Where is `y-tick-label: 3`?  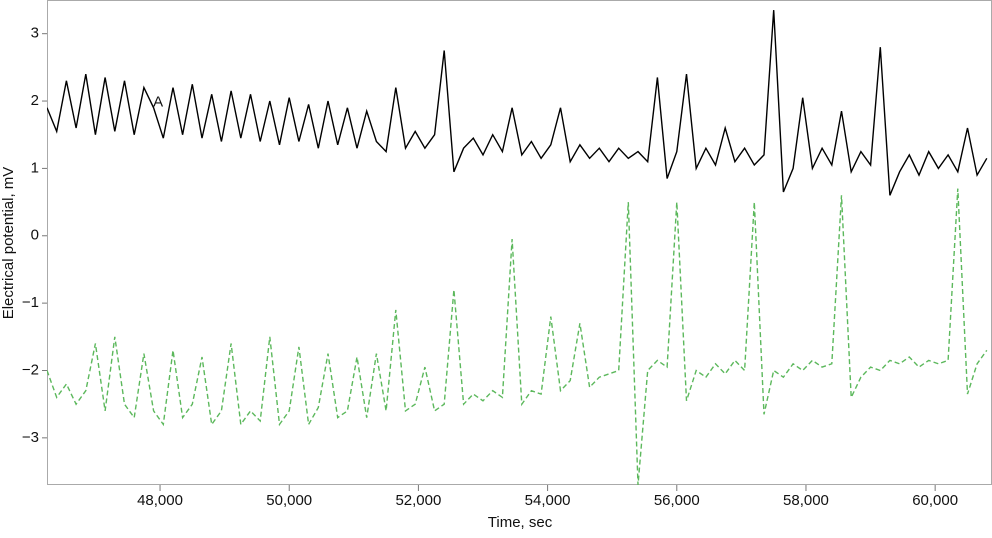 y-tick-label: 3 is located at coordinates (35, 33).